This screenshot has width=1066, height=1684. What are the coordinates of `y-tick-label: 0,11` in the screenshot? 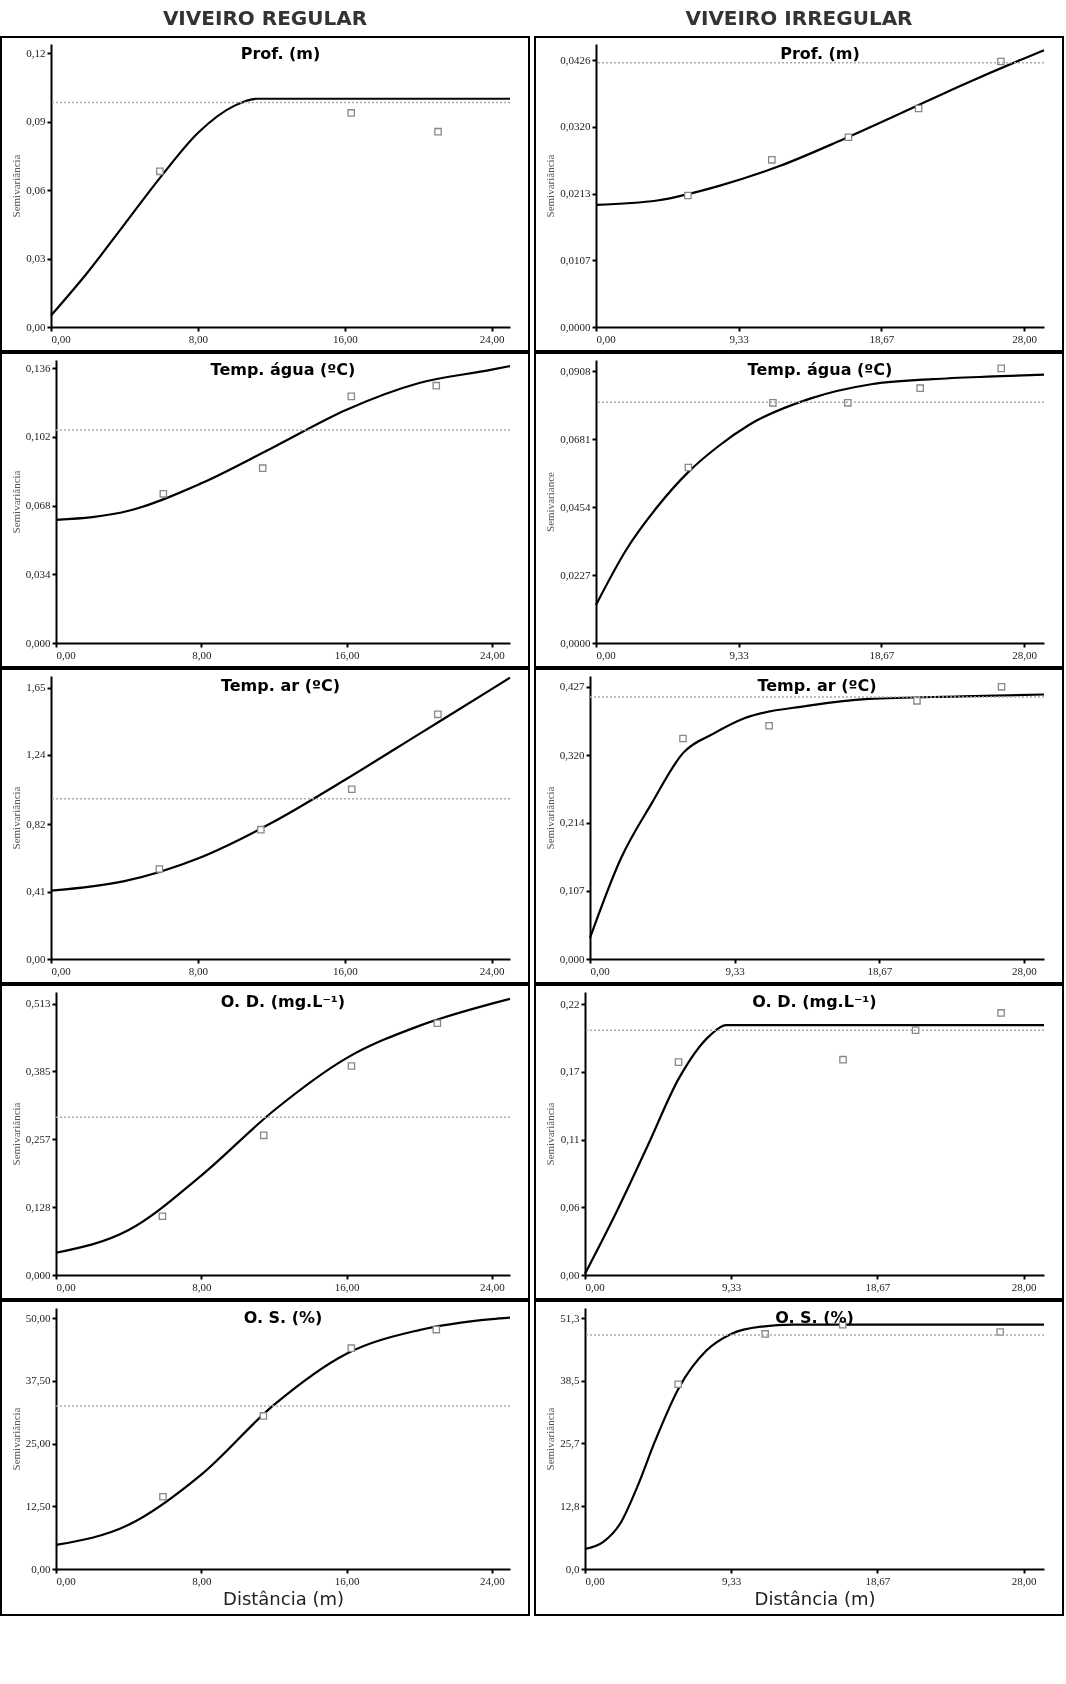 It's located at (570, 1139).